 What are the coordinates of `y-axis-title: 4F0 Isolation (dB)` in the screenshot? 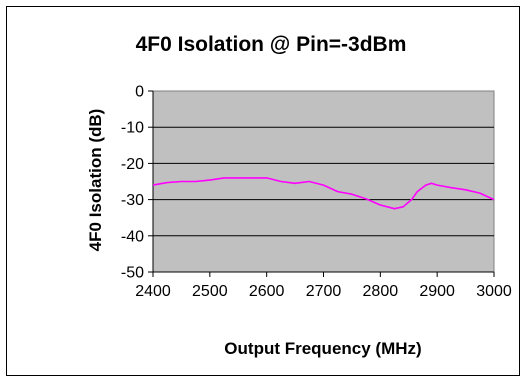 It's located at (95, 180).